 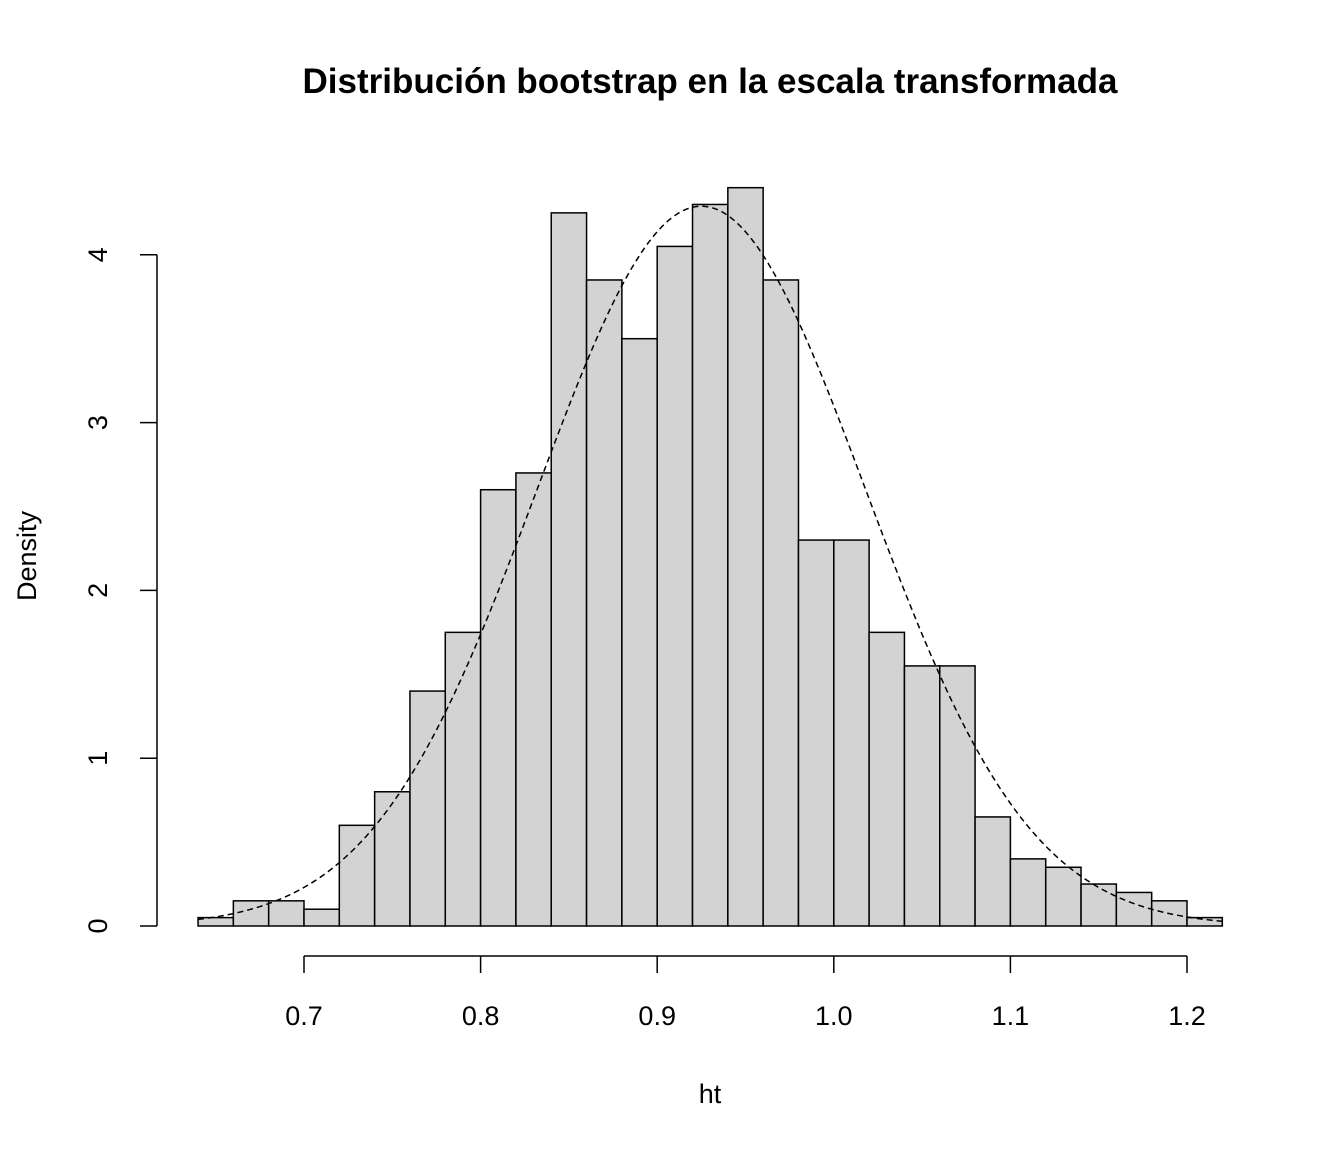 I want to click on y-axis: 0 1 2 3 4, so click(x=120, y=590).